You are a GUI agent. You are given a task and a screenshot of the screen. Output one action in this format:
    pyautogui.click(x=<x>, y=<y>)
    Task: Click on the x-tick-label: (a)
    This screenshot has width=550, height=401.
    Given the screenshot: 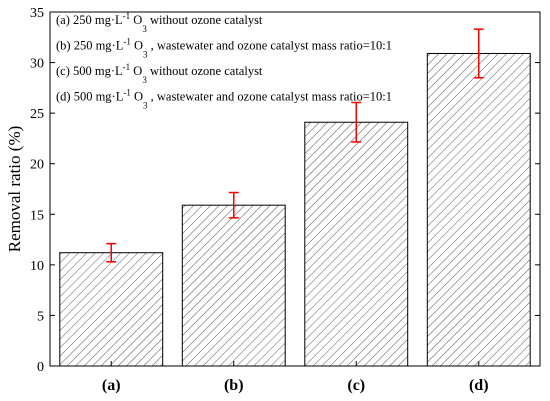 What is the action you would take?
    pyautogui.click(x=111, y=385)
    